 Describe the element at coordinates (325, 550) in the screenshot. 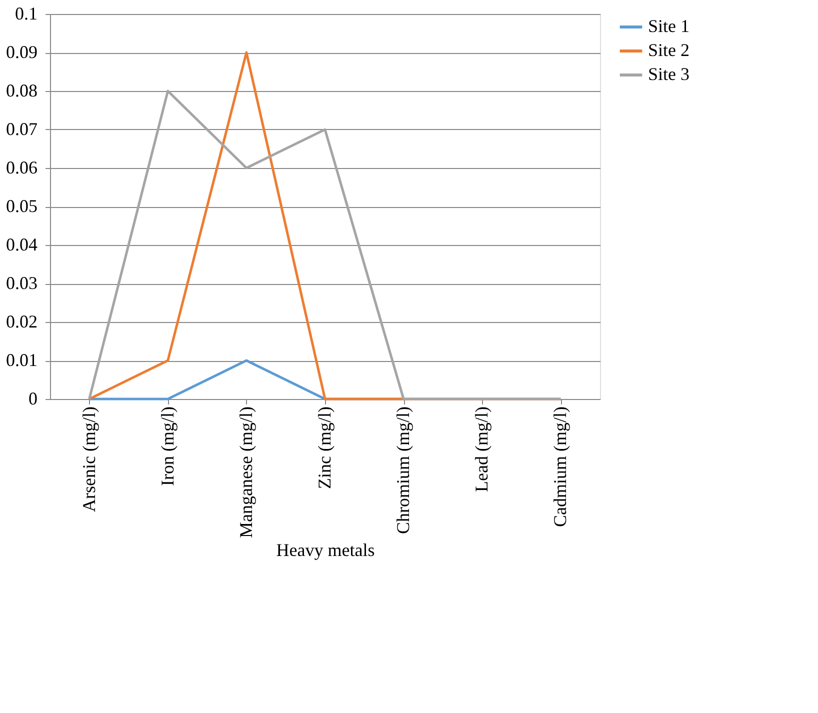

I see `x-axis-title: Heavy metals` at that location.